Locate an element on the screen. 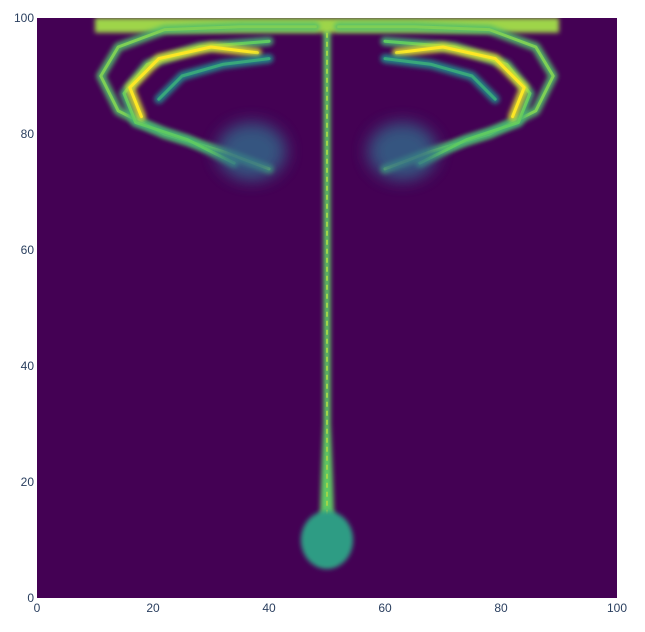 This screenshot has width=645, height=632. y-tick-label: 20 is located at coordinates (28, 482).